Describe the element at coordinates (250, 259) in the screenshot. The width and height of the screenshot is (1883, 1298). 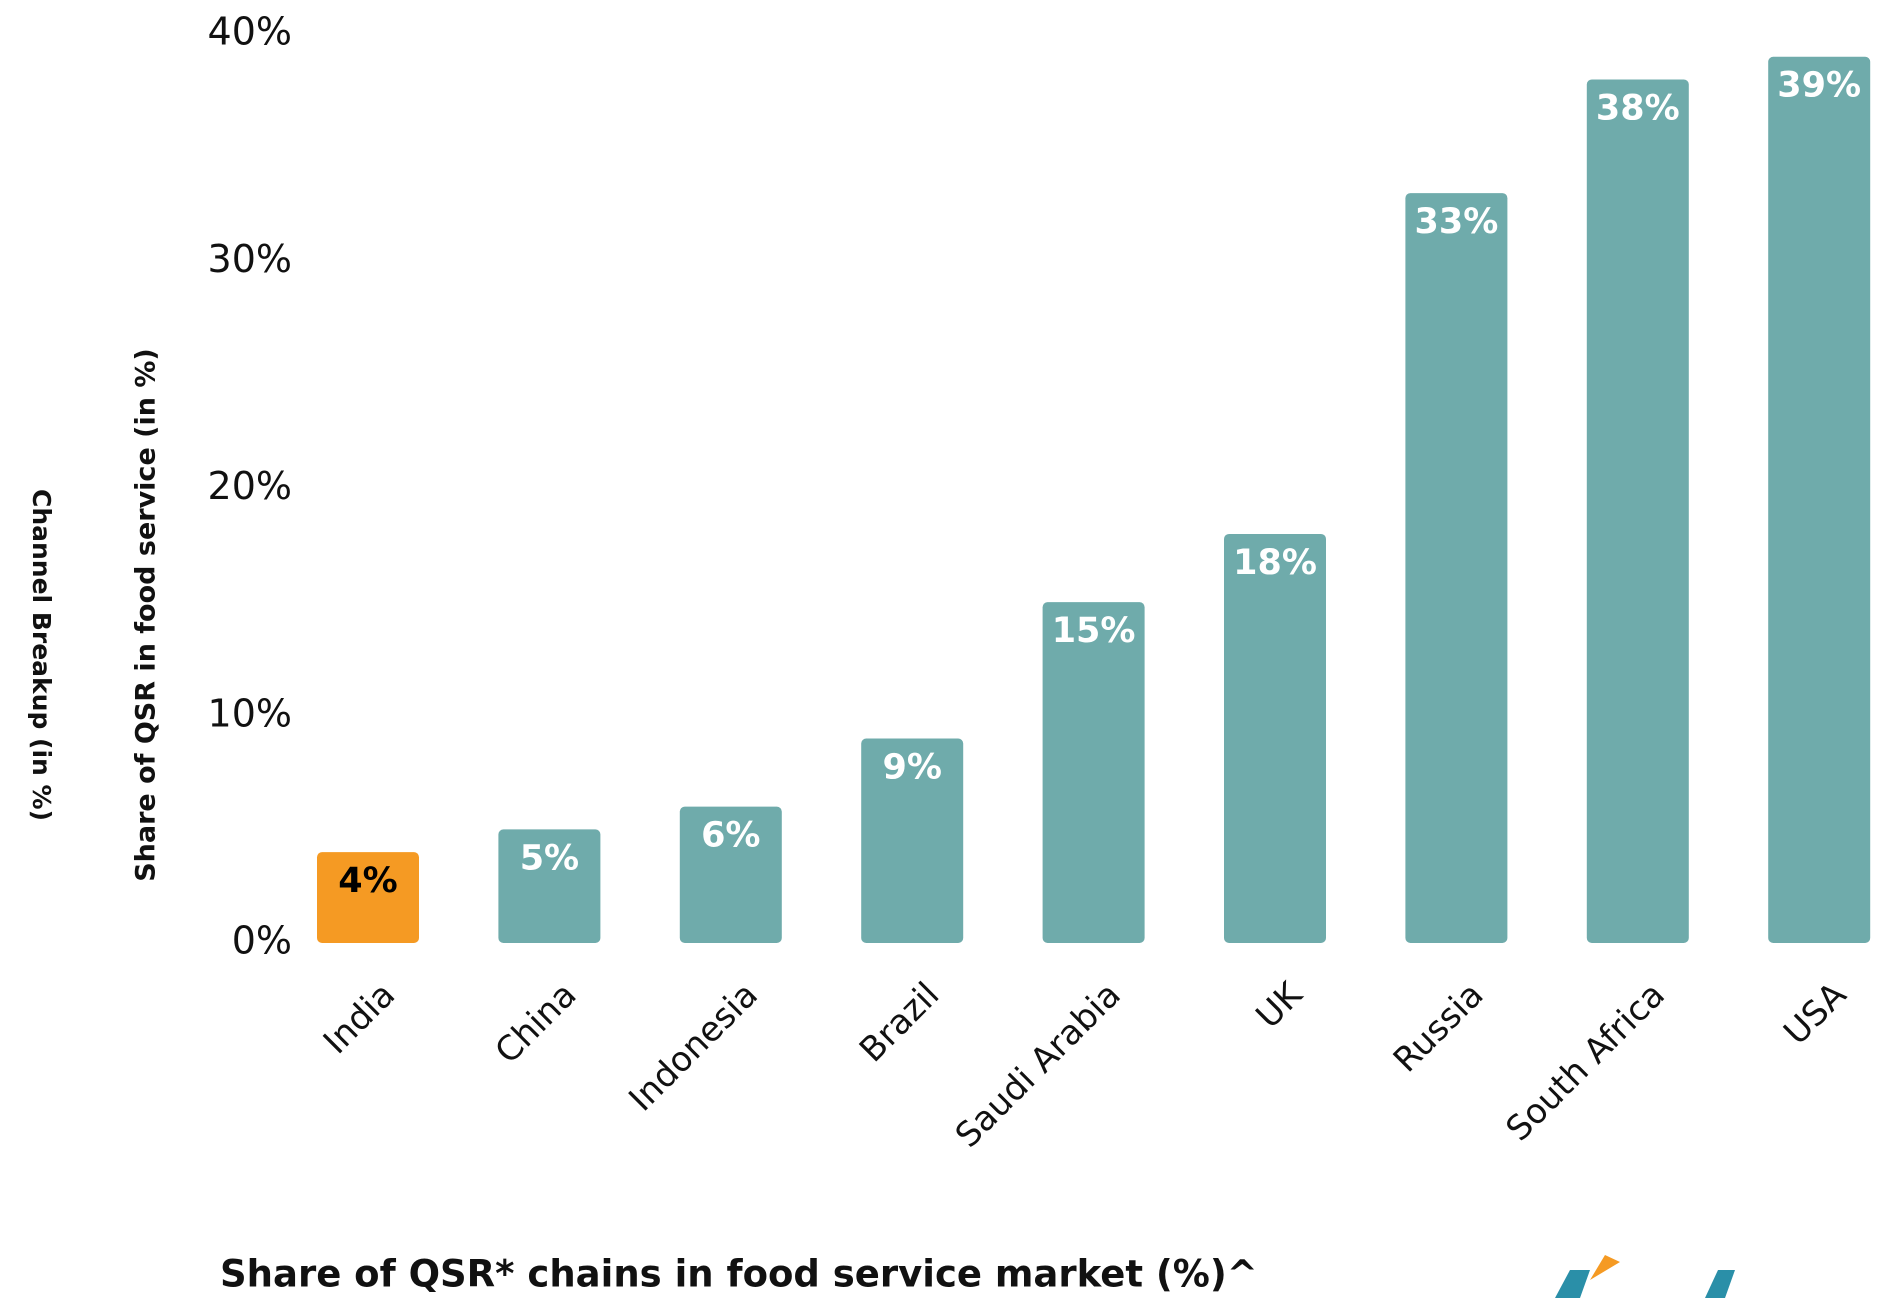
I see `y-tick-label: 30%` at that location.